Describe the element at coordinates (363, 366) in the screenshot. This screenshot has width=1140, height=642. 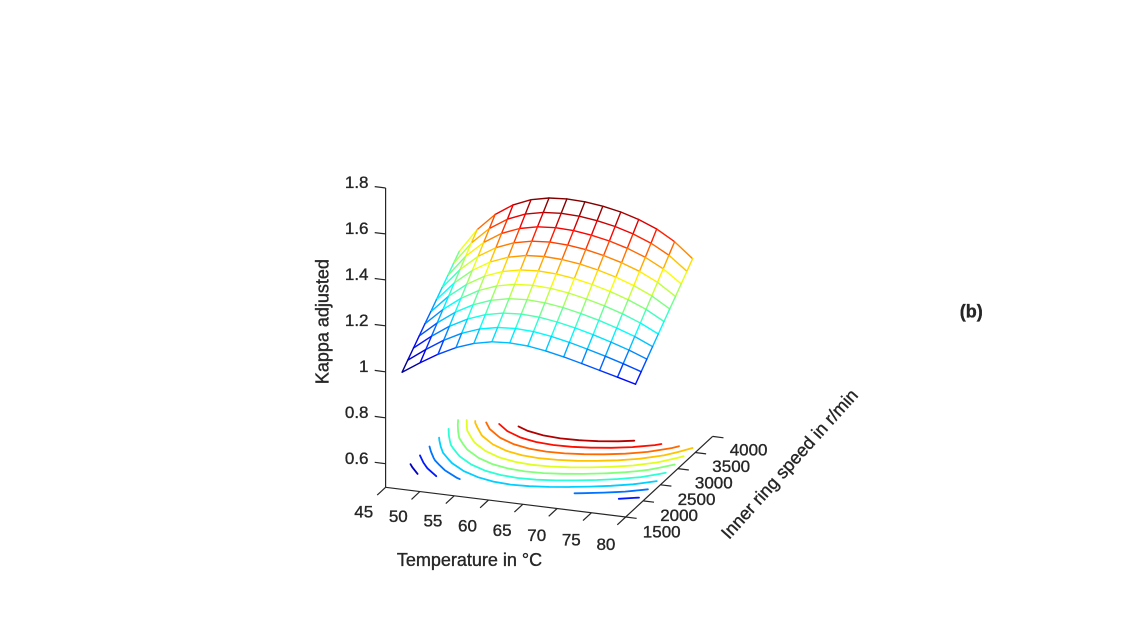
I see `svg-text: 1` at that location.